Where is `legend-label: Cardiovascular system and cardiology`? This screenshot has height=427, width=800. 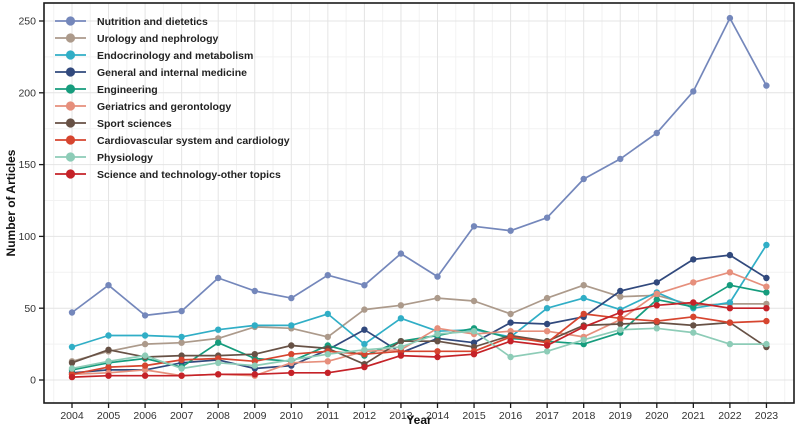 legend-label: Cardiovascular system and cardiology is located at coordinates (193, 141).